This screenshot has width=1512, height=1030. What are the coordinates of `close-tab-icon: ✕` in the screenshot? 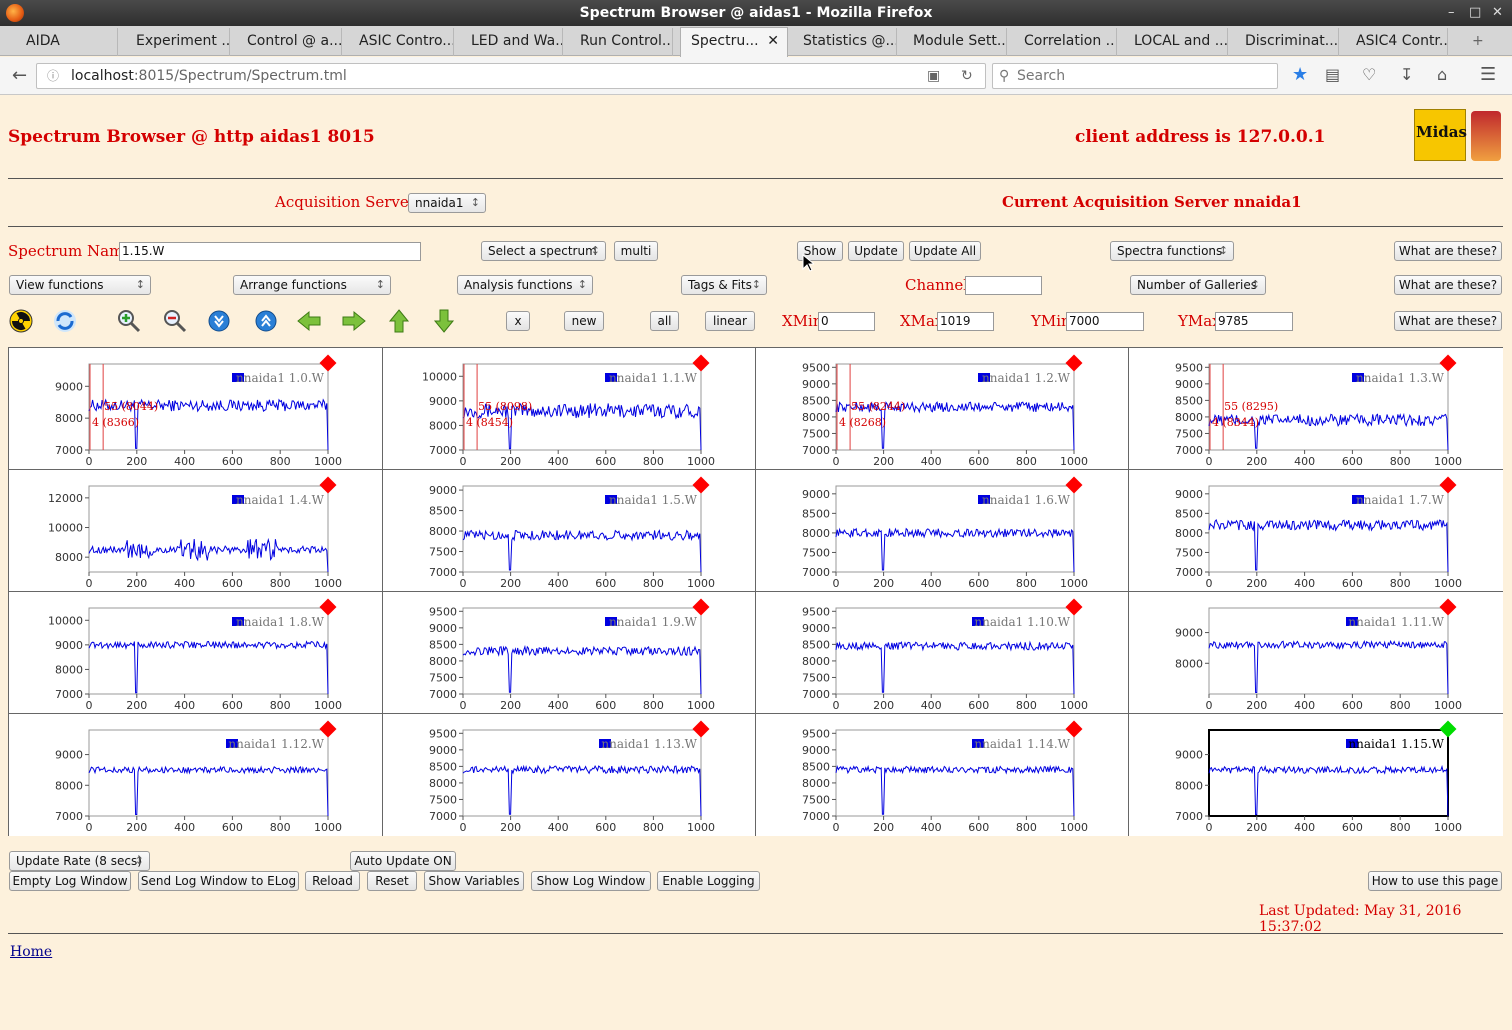 It's located at (773, 41).